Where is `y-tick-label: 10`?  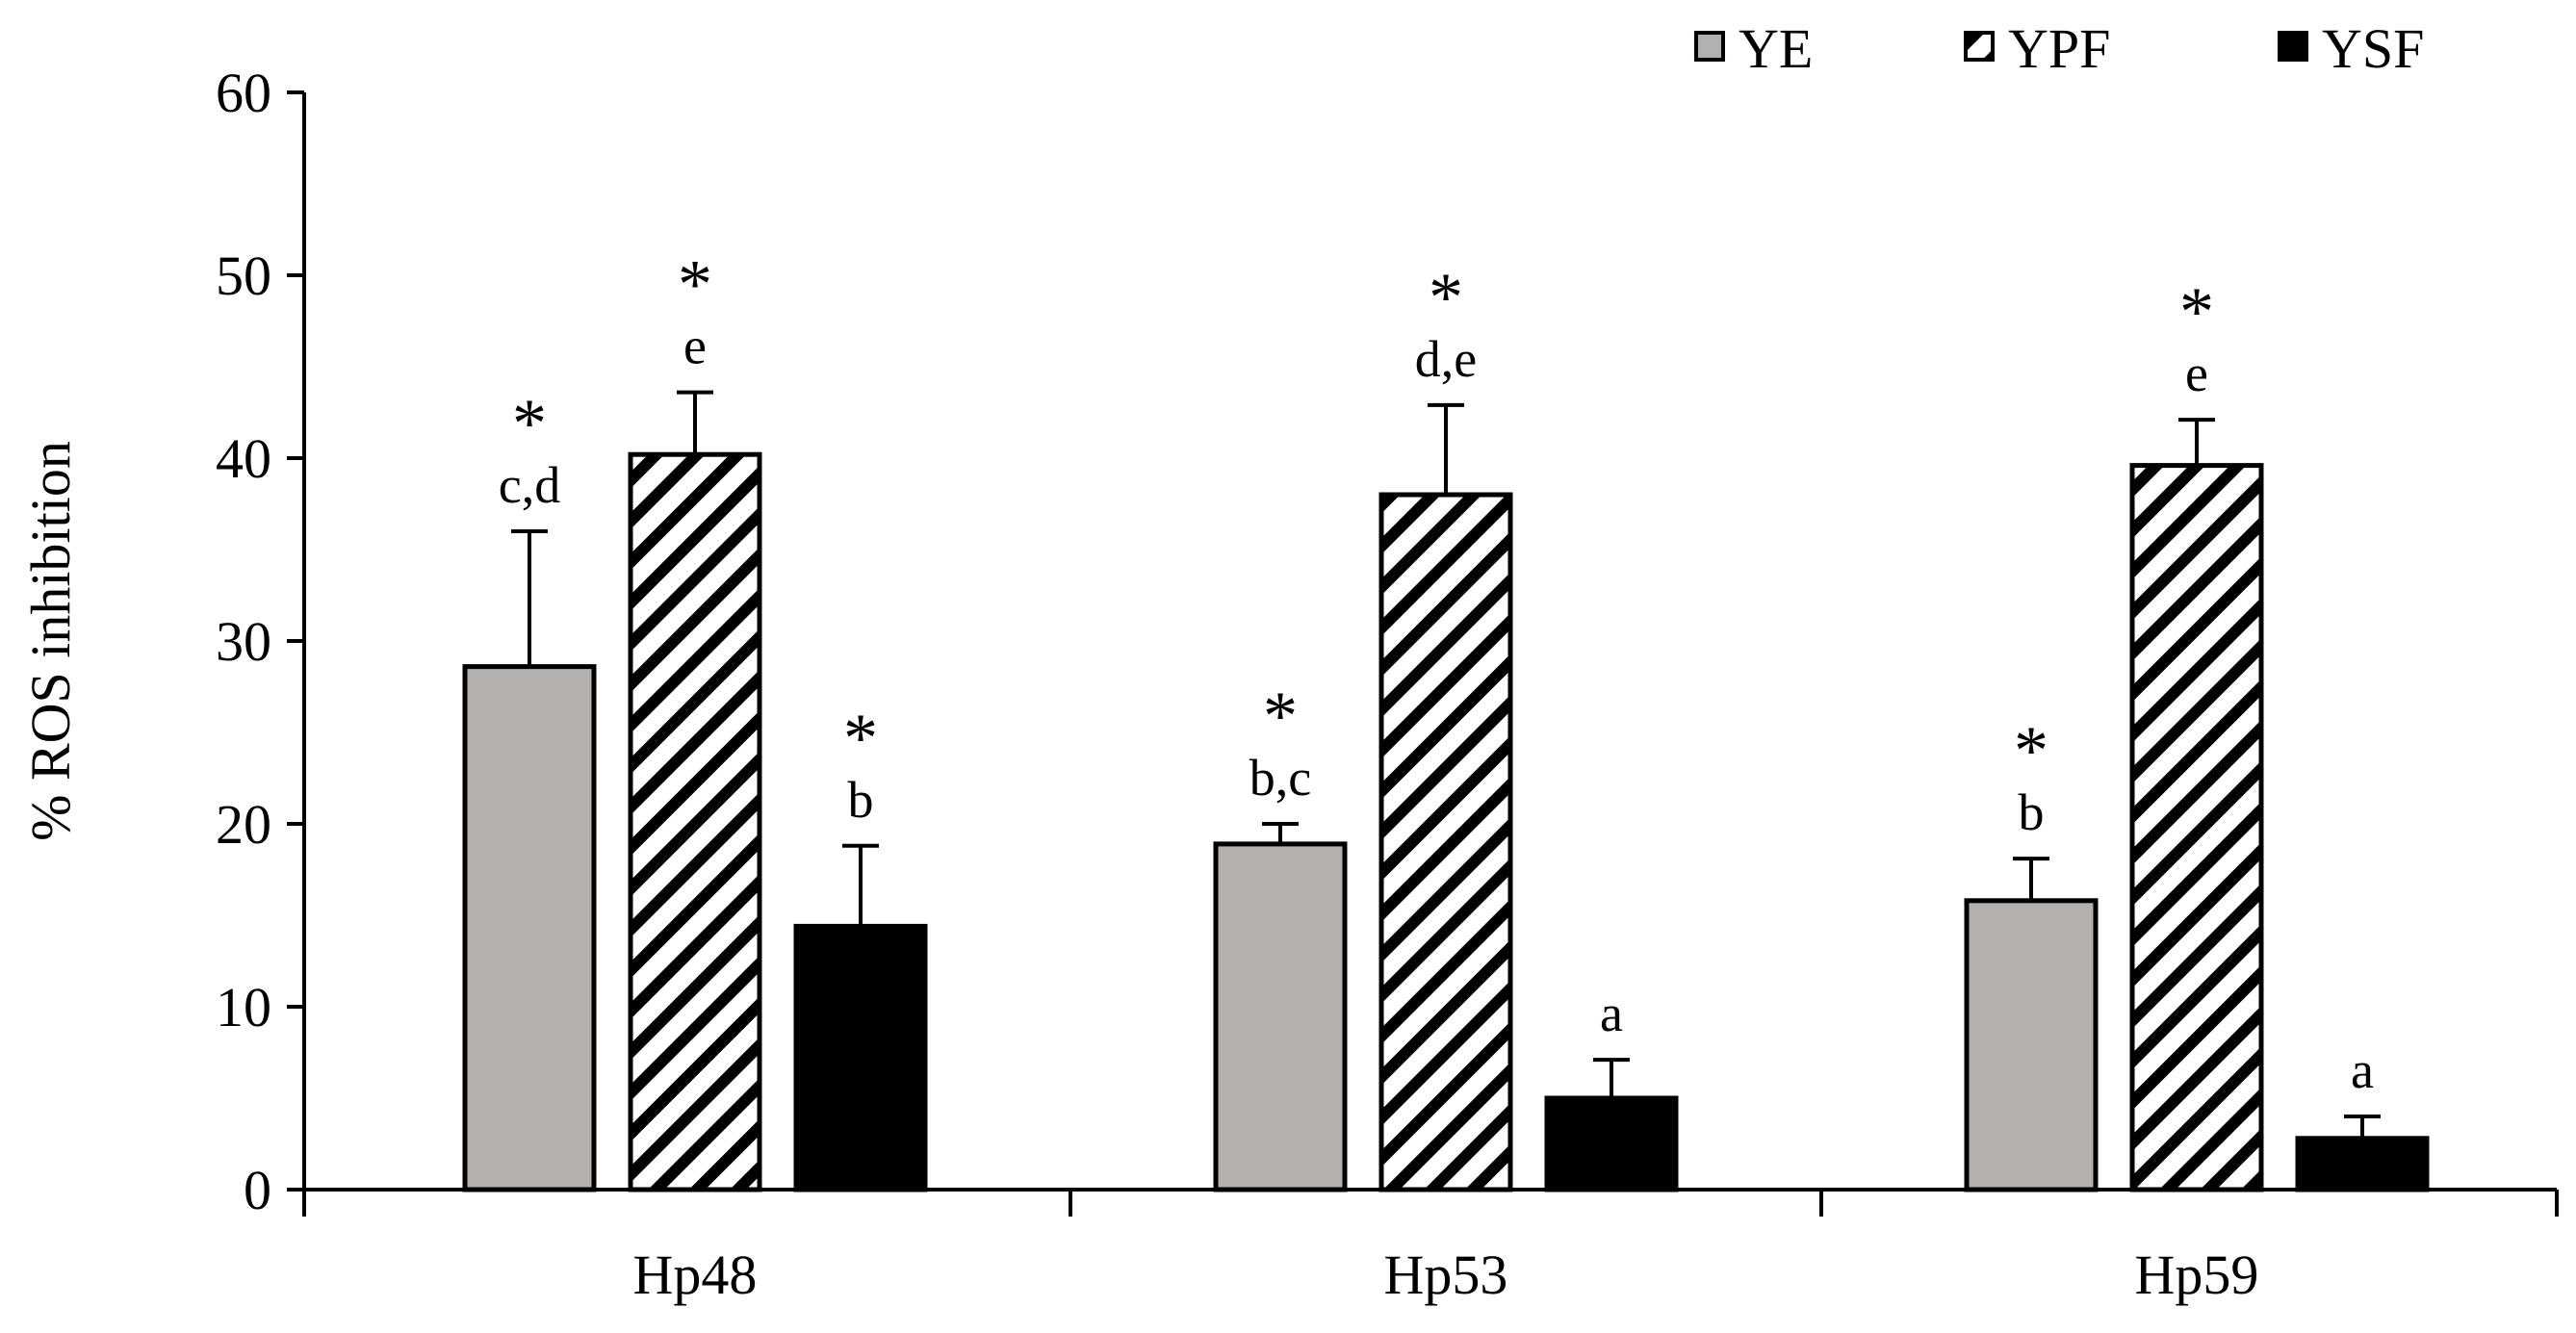 y-tick-label: 10 is located at coordinates (243, 1007).